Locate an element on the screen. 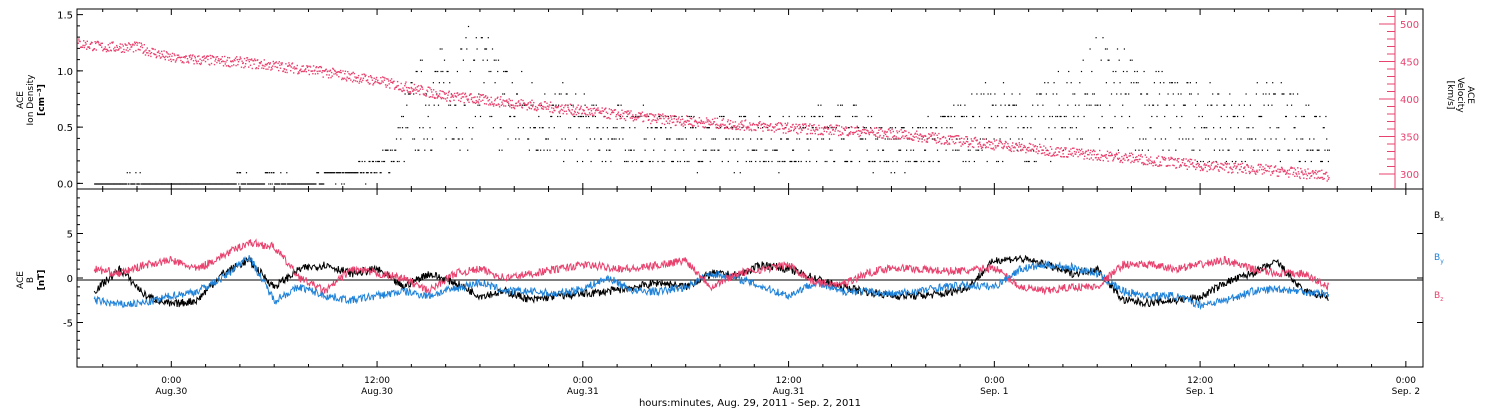  density-y-tick-label: 1.0 is located at coordinates (65, 72).